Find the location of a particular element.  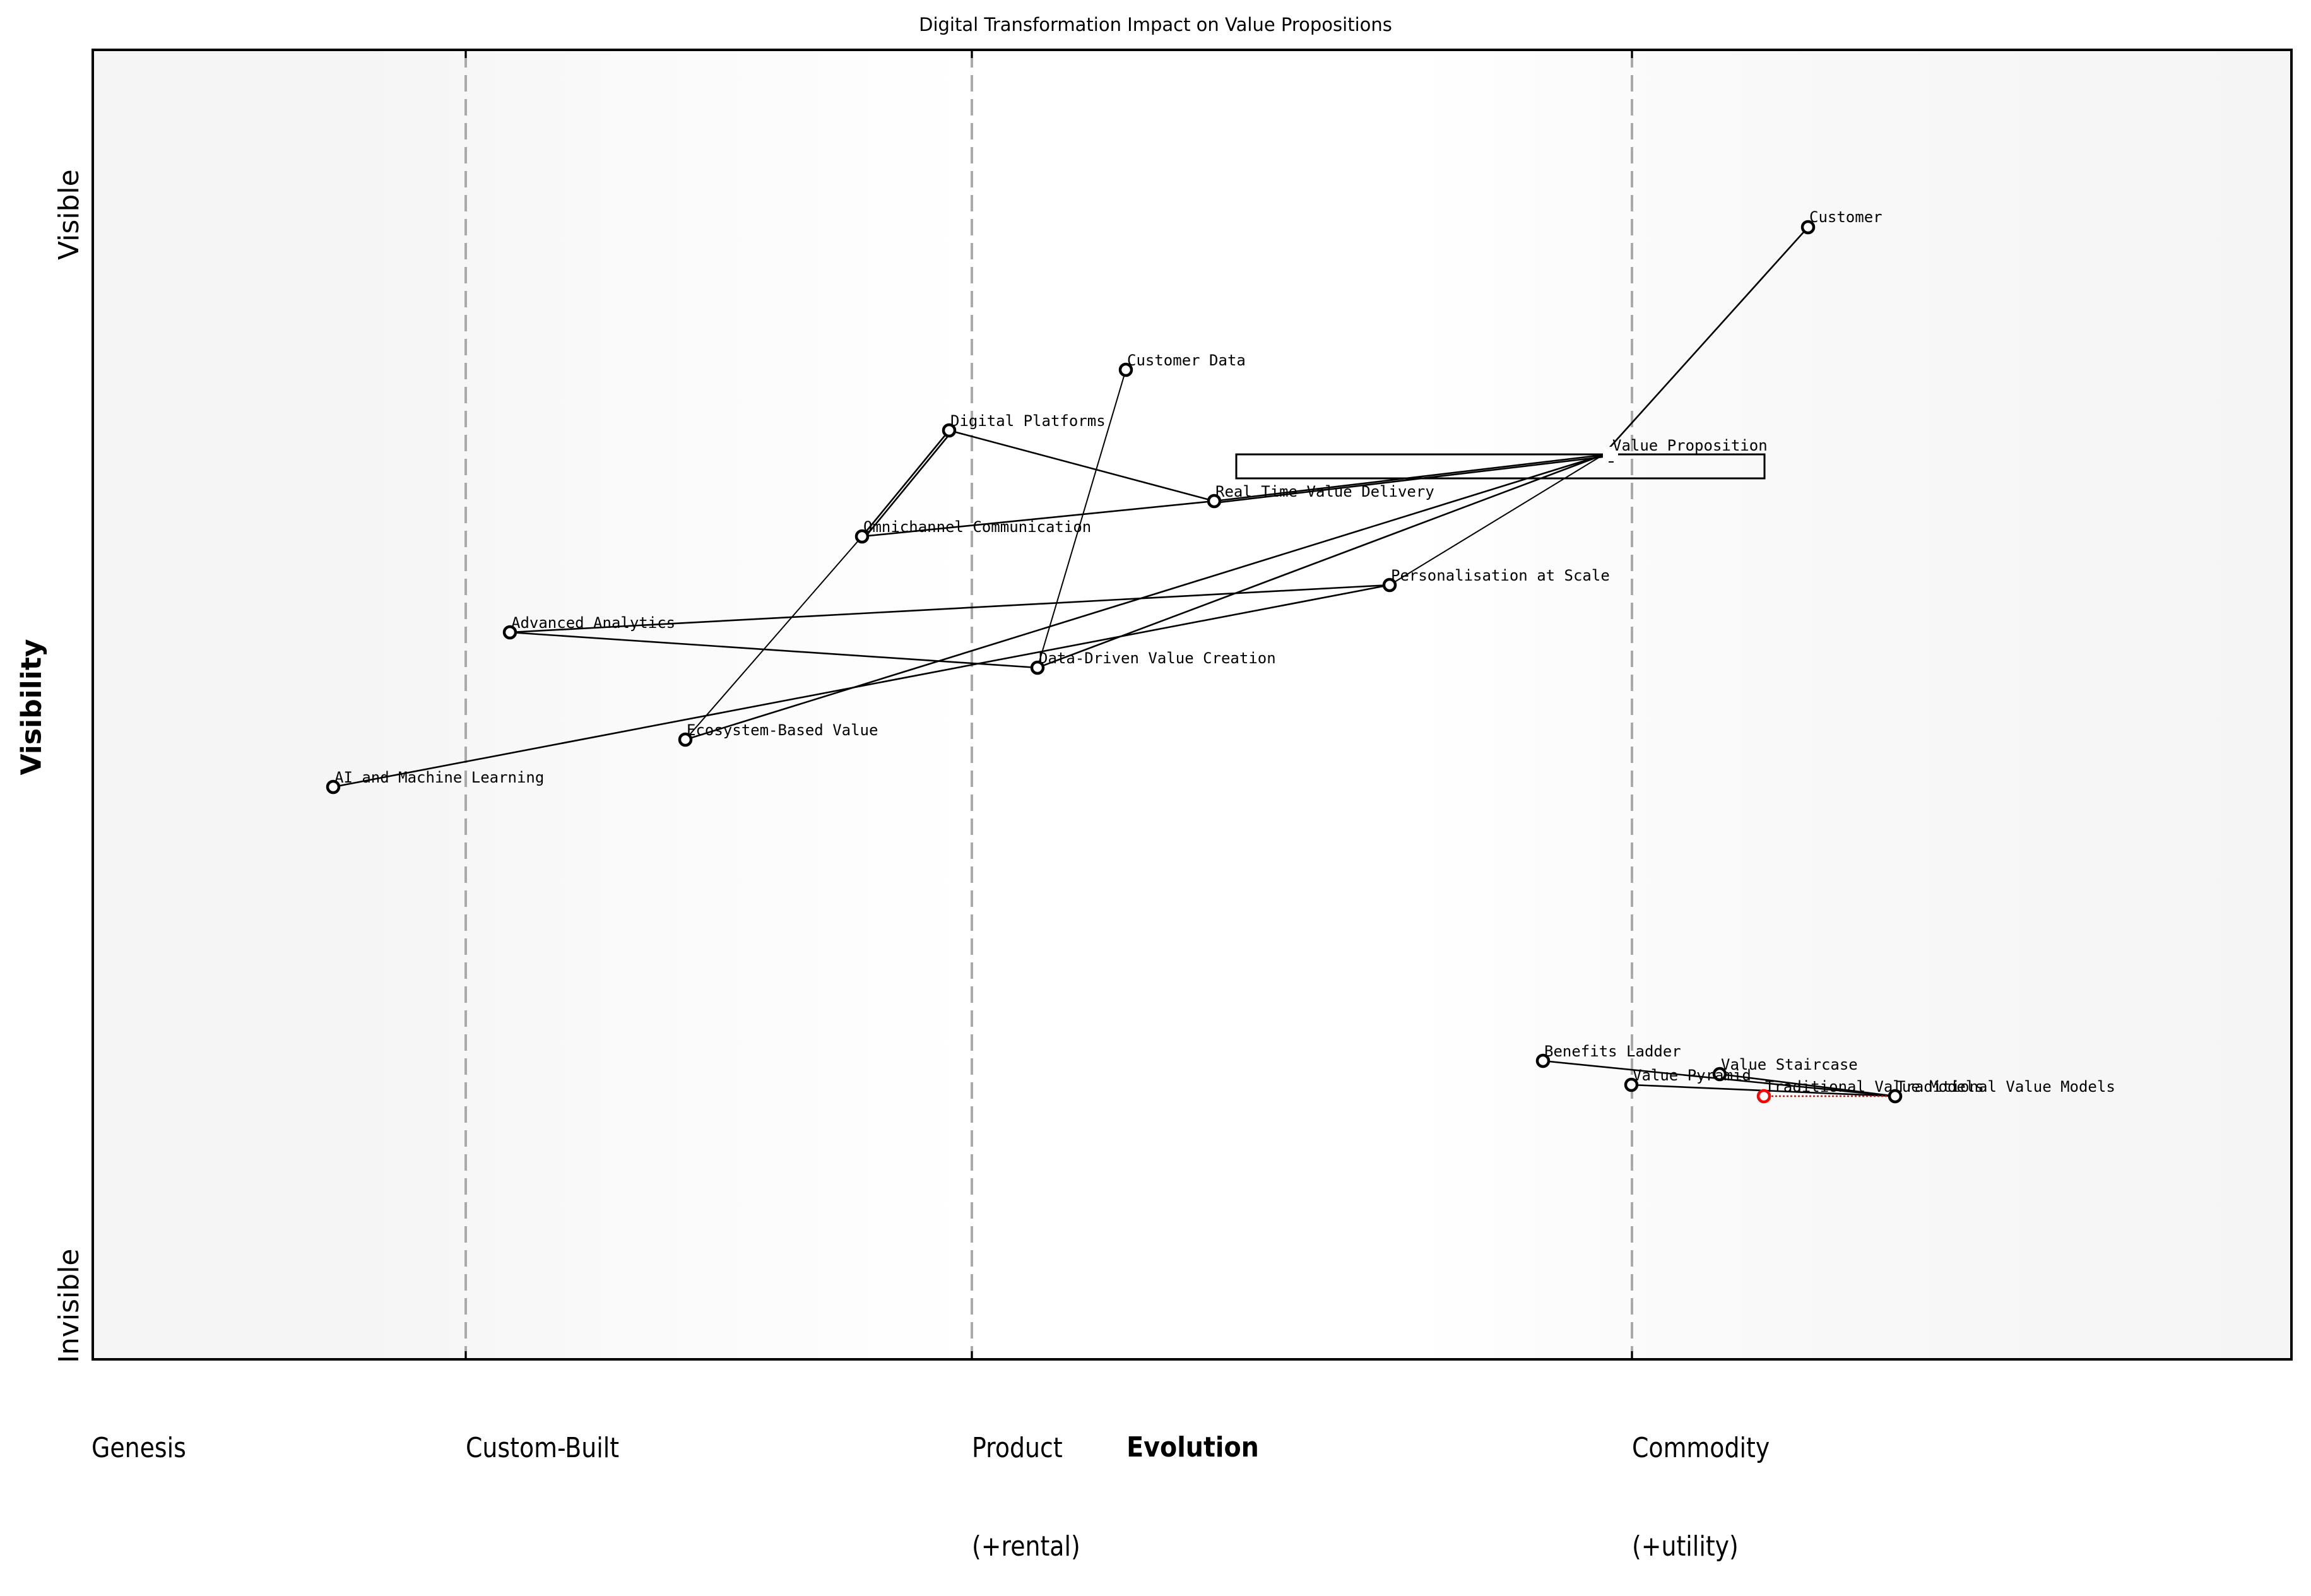

value-proposition-marker is located at coordinates (1610, 455).